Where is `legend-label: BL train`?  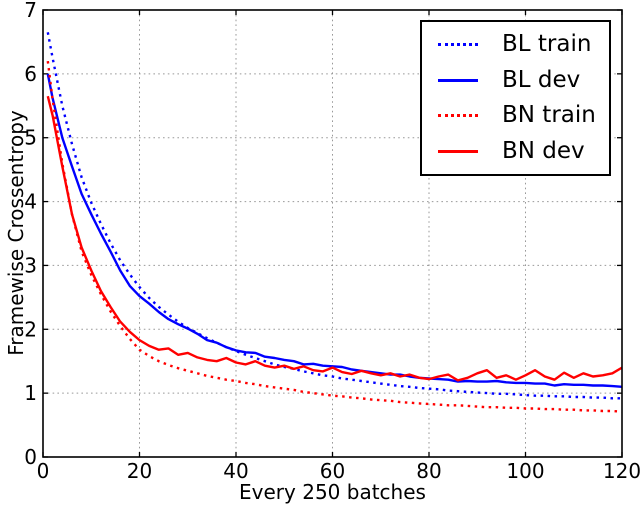
legend-label: BL train is located at coordinates (547, 44).